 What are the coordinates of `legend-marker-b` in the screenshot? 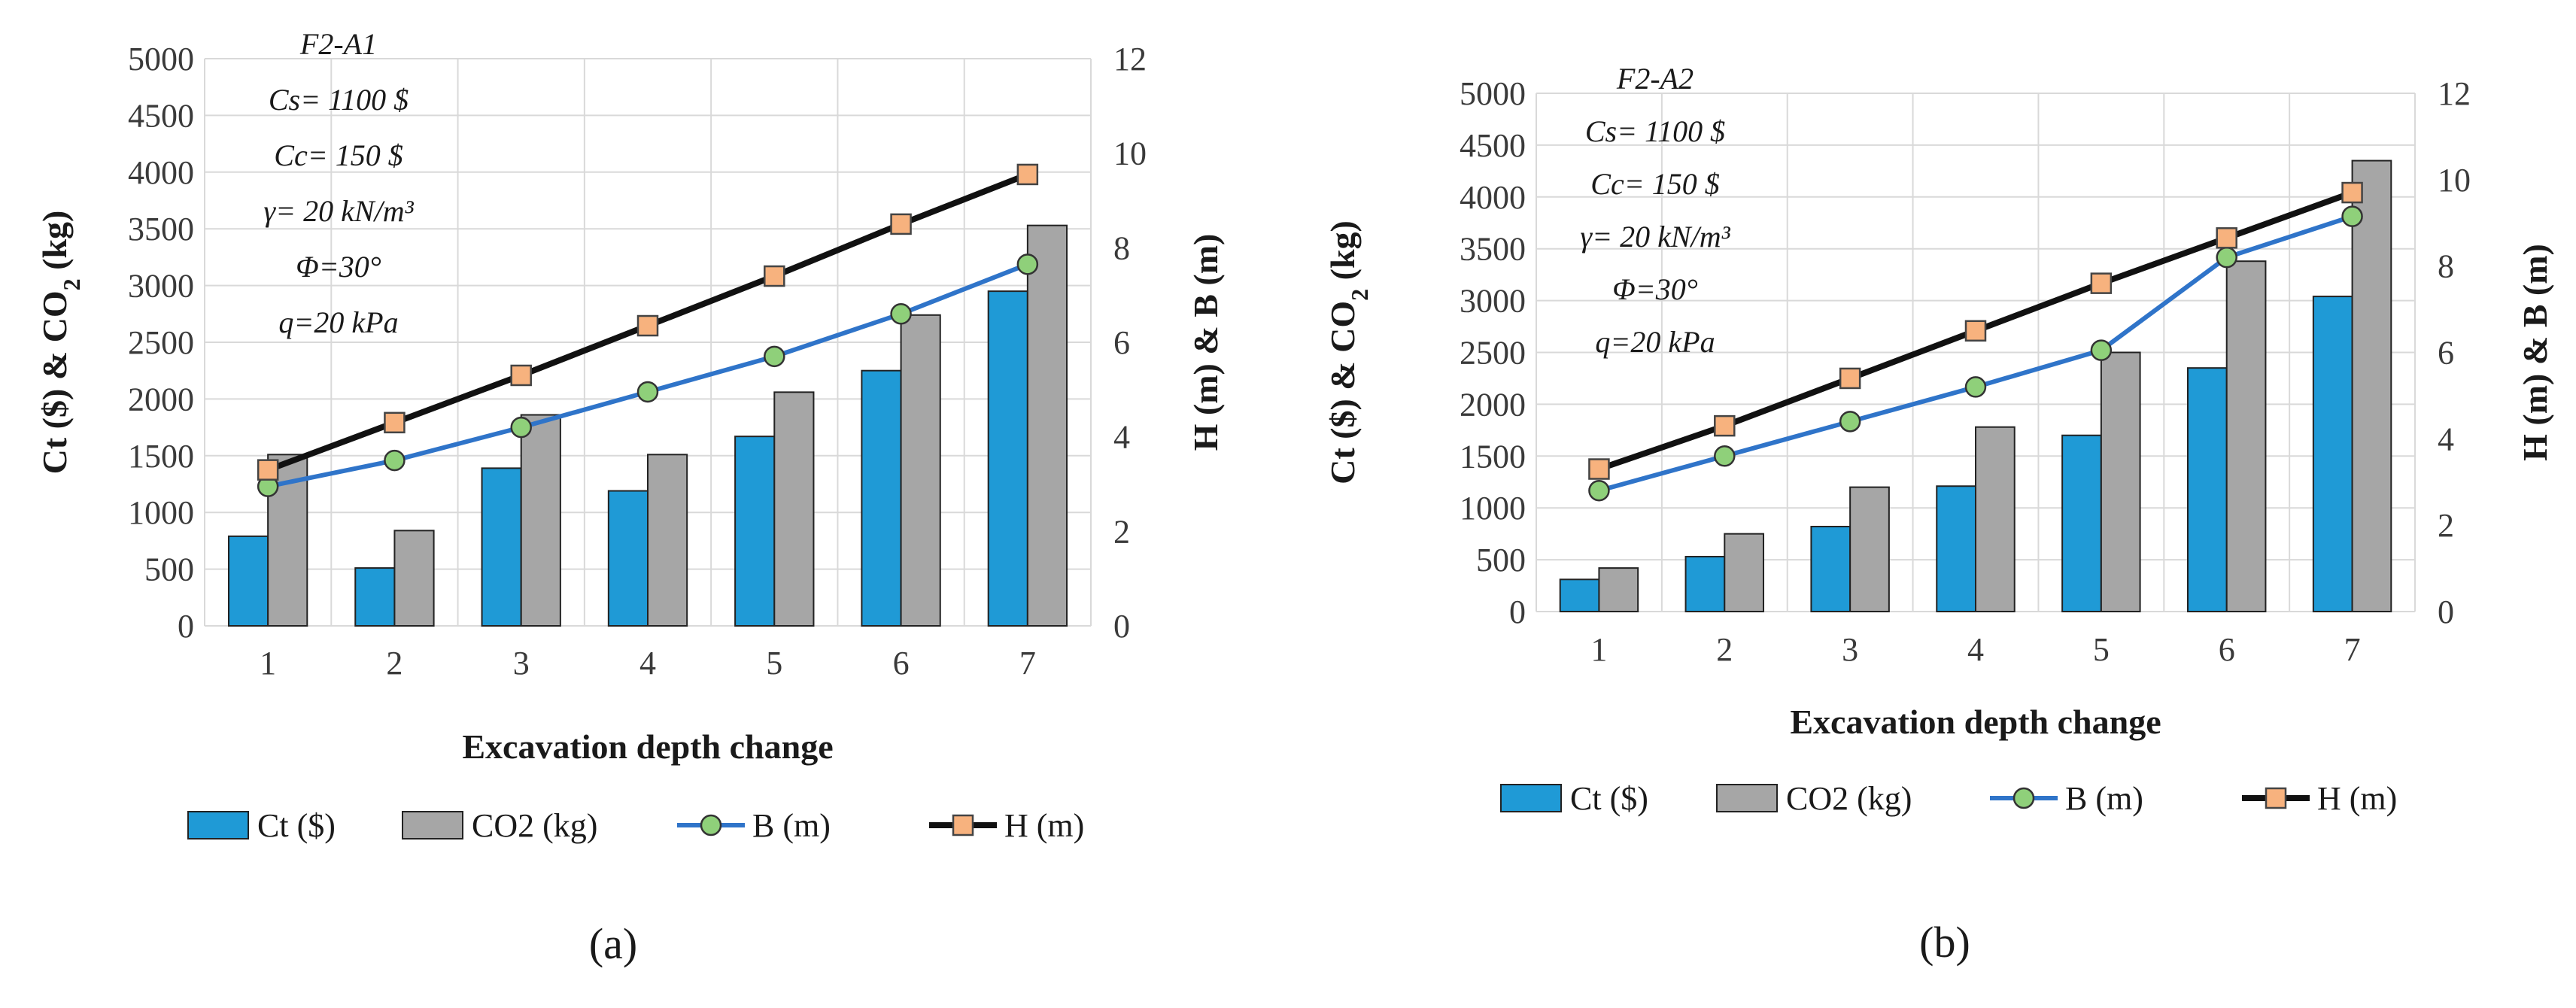 It's located at (711, 825).